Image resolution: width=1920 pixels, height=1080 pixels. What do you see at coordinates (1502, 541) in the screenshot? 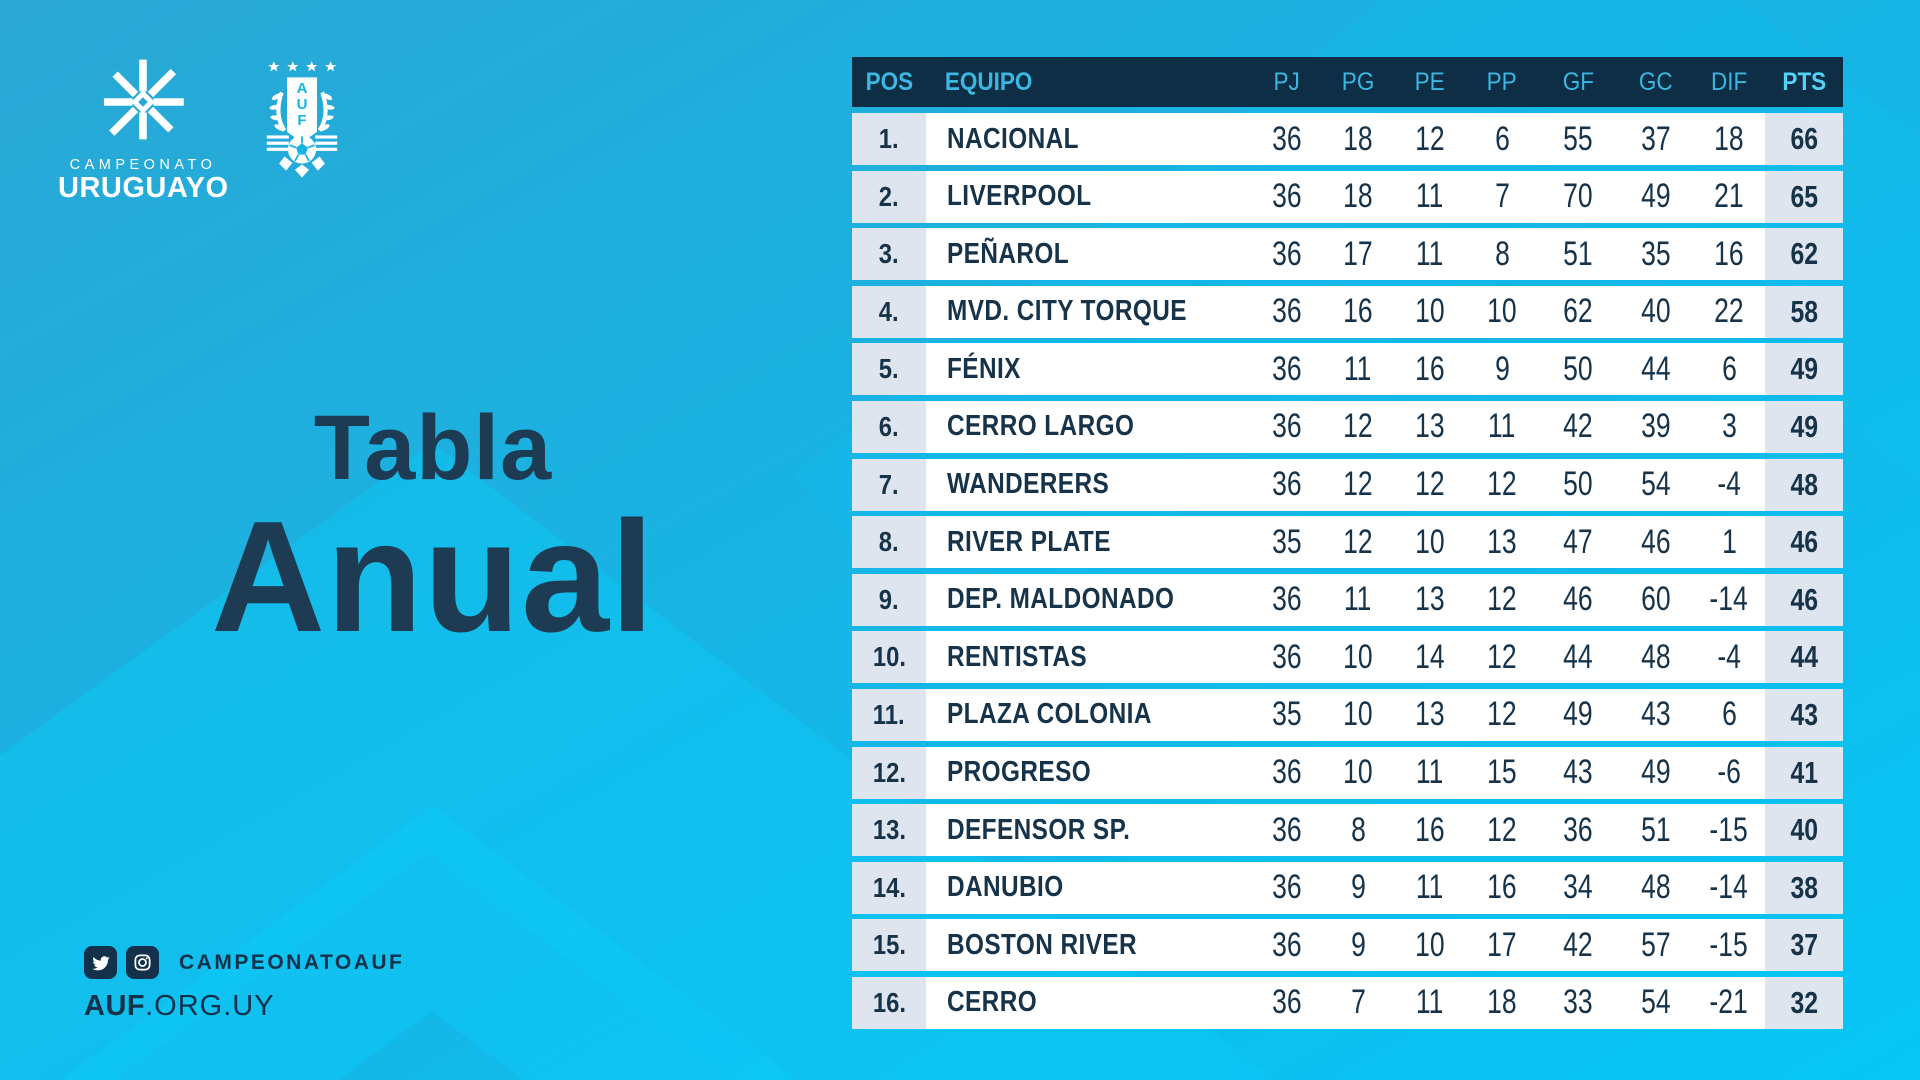
I see `losses-cell: 13` at bounding box center [1502, 541].